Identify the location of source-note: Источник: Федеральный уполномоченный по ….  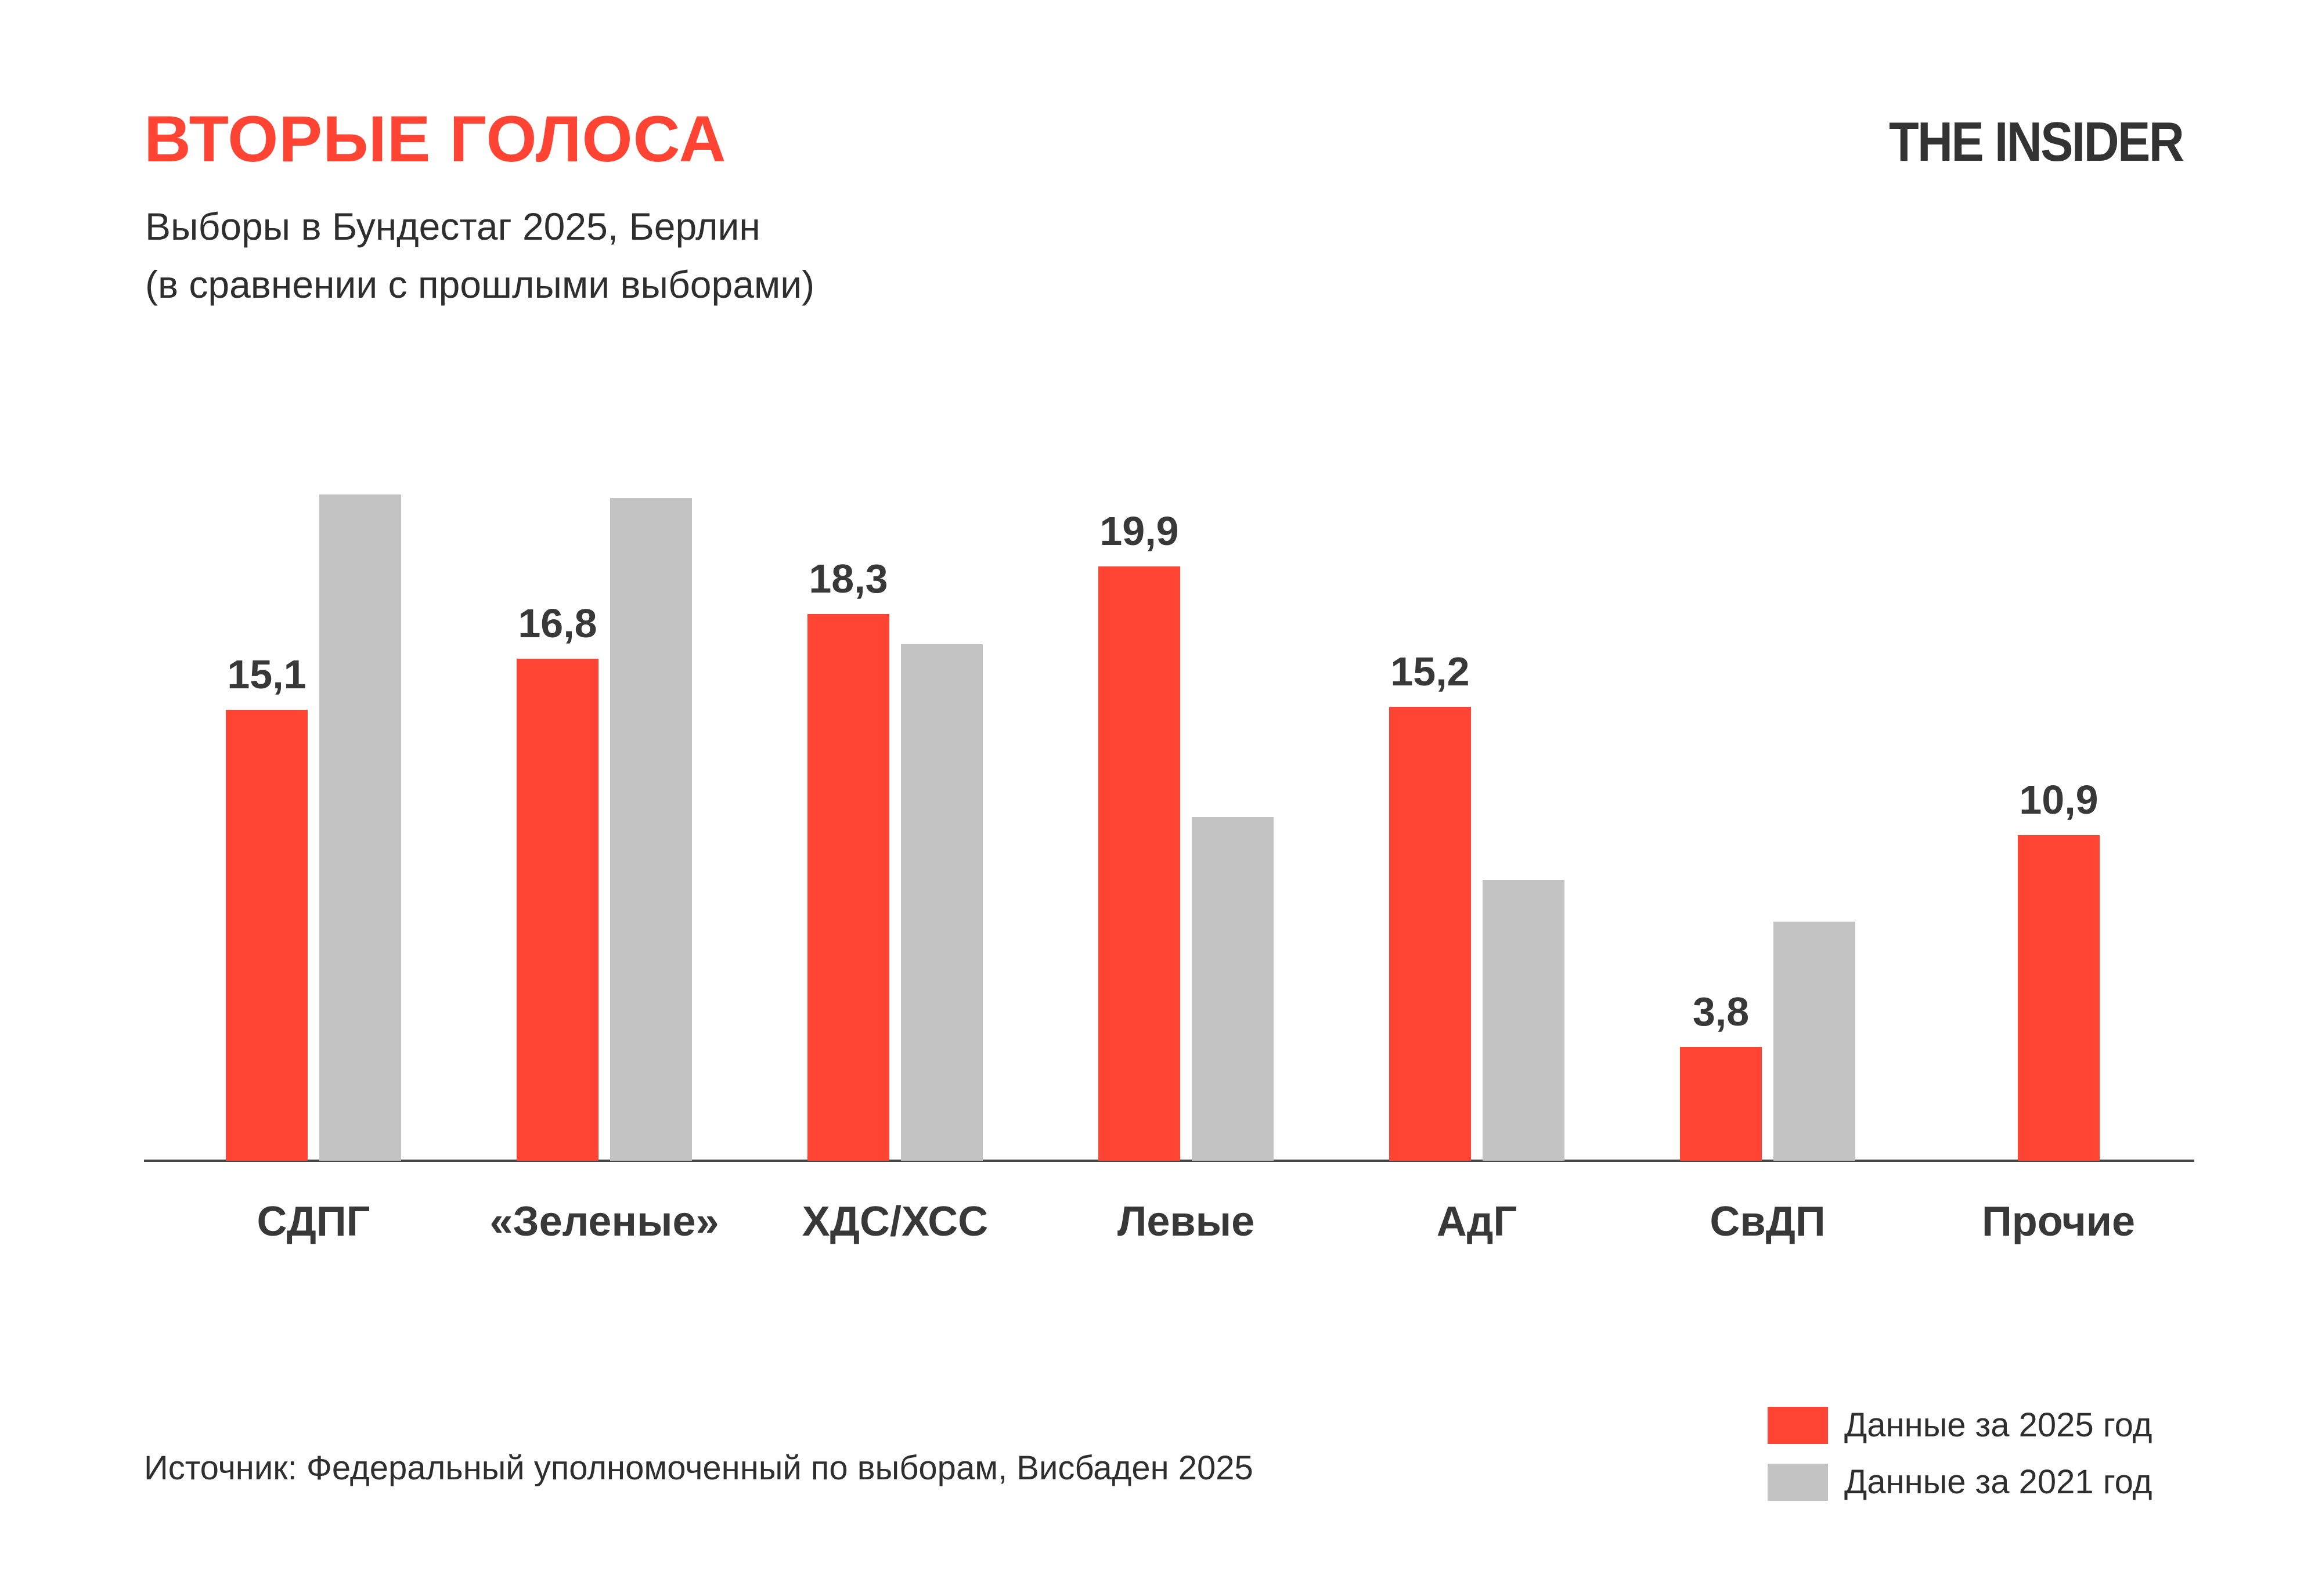
(698, 1468).